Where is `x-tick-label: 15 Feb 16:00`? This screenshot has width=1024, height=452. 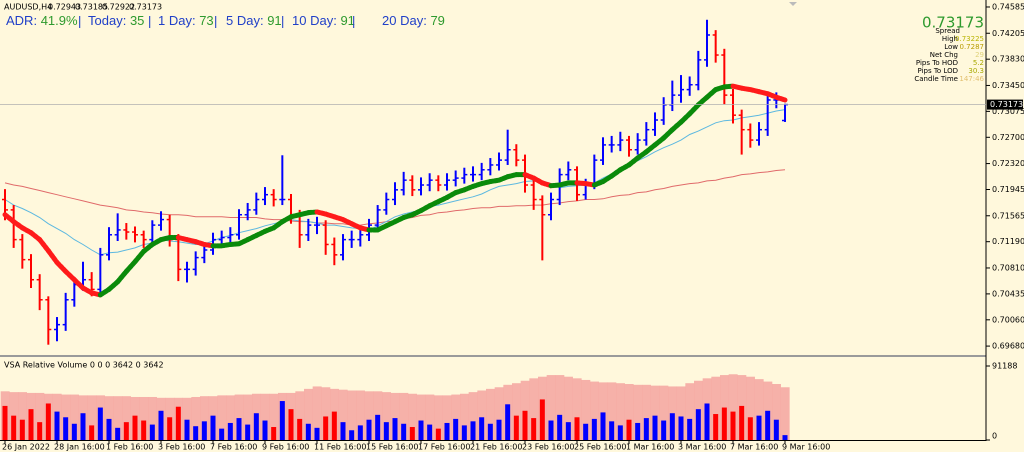 x-tick-label: 15 Feb 16:00 is located at coordinates (392, 447).